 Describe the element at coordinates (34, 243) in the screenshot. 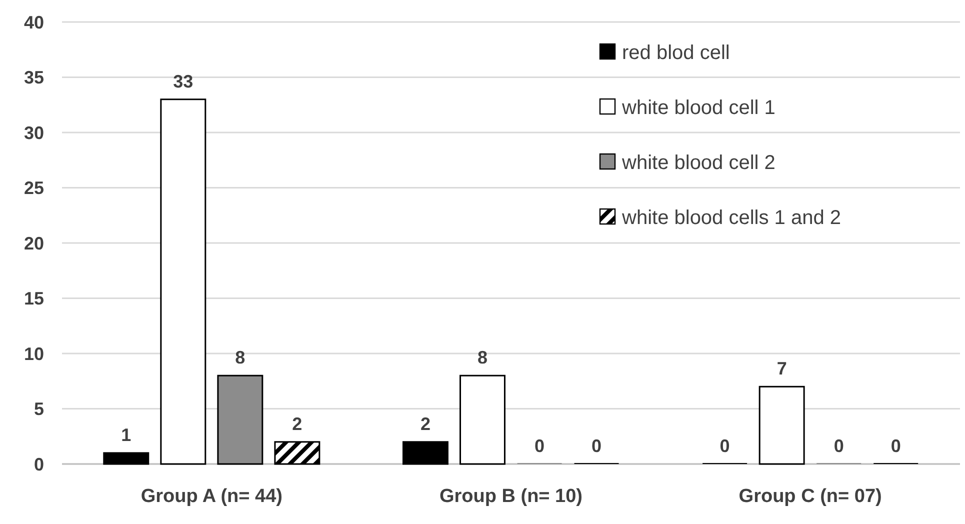

I see `y-tick-label: 20` at that location.